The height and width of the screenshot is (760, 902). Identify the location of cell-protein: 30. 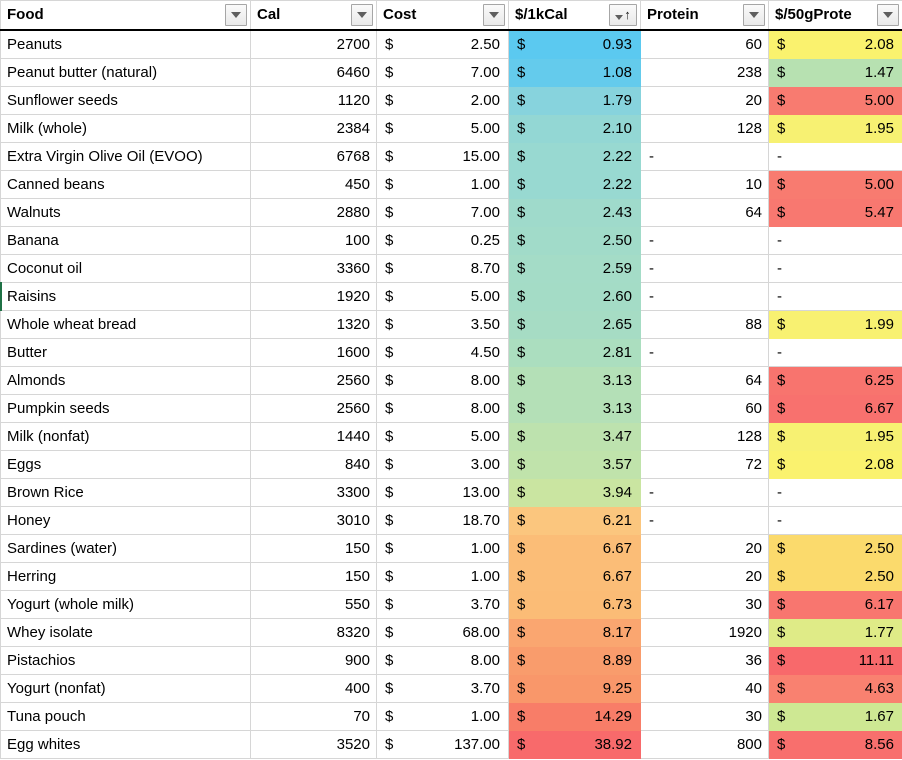
(704, 604).